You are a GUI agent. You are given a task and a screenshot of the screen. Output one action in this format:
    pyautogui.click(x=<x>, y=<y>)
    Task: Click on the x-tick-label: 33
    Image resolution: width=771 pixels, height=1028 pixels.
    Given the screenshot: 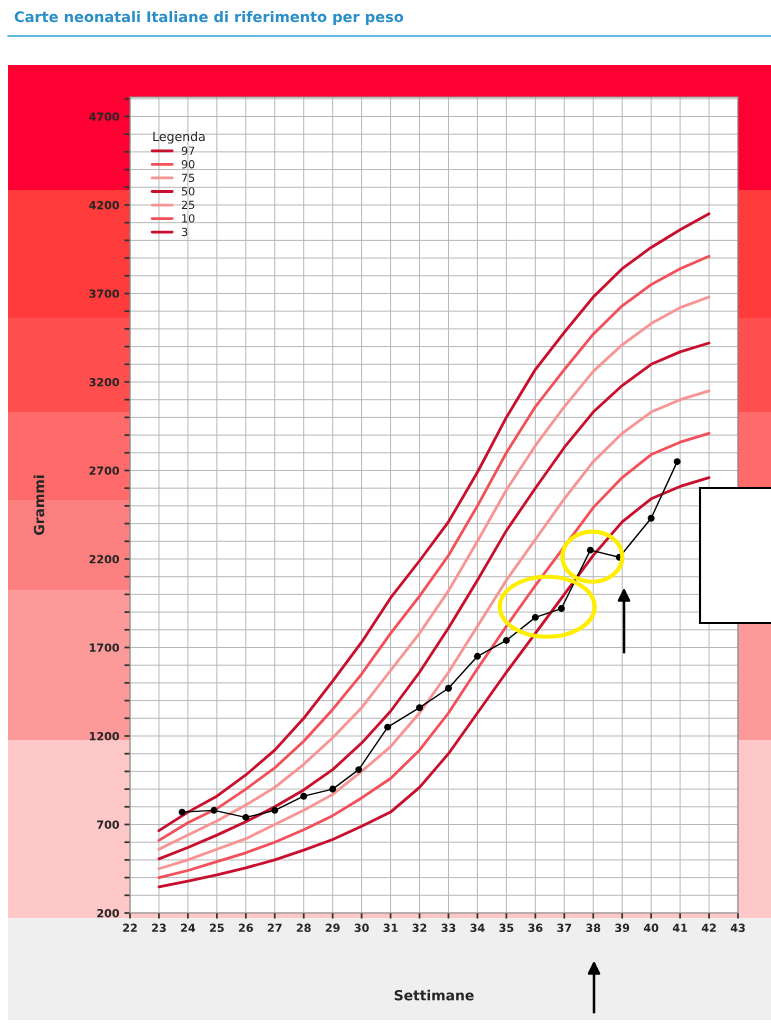 What is the action you would take?
    pyautogui.click(x=448, y=928)
    